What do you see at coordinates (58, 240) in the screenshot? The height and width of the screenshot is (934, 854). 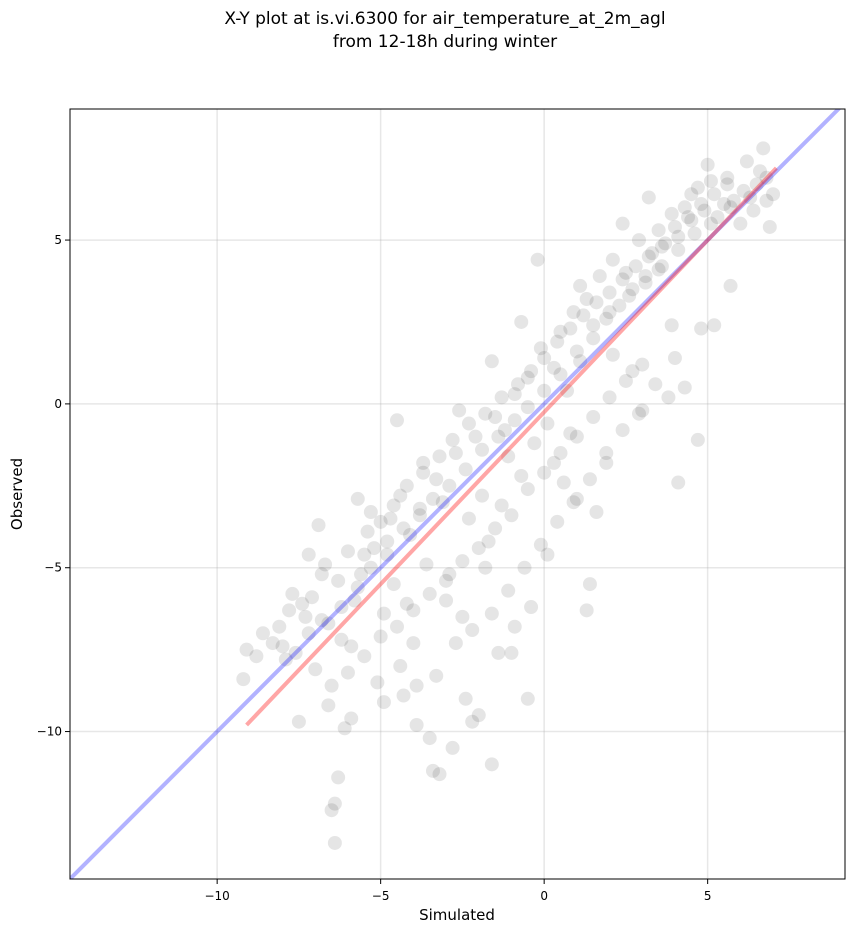 I see `y-tick-label: 5` at bounding box center [58, 240].